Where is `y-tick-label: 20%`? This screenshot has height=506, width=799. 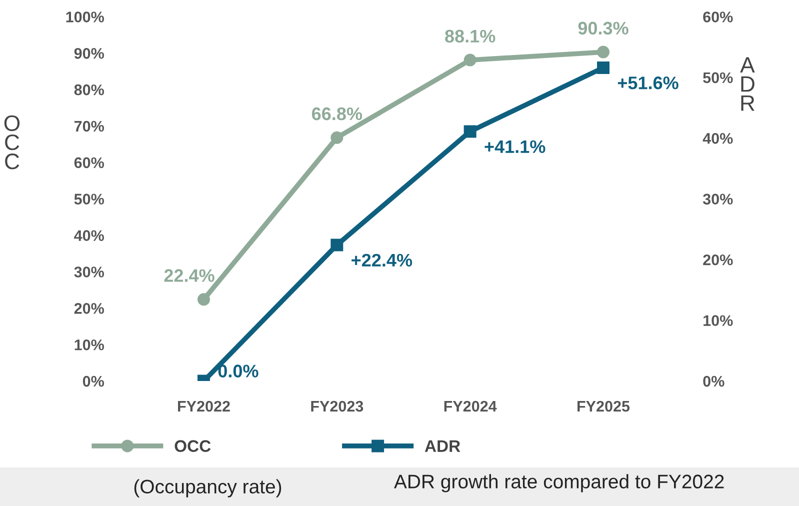 y-tick-label: 20% is located at coordinates (89, 308).